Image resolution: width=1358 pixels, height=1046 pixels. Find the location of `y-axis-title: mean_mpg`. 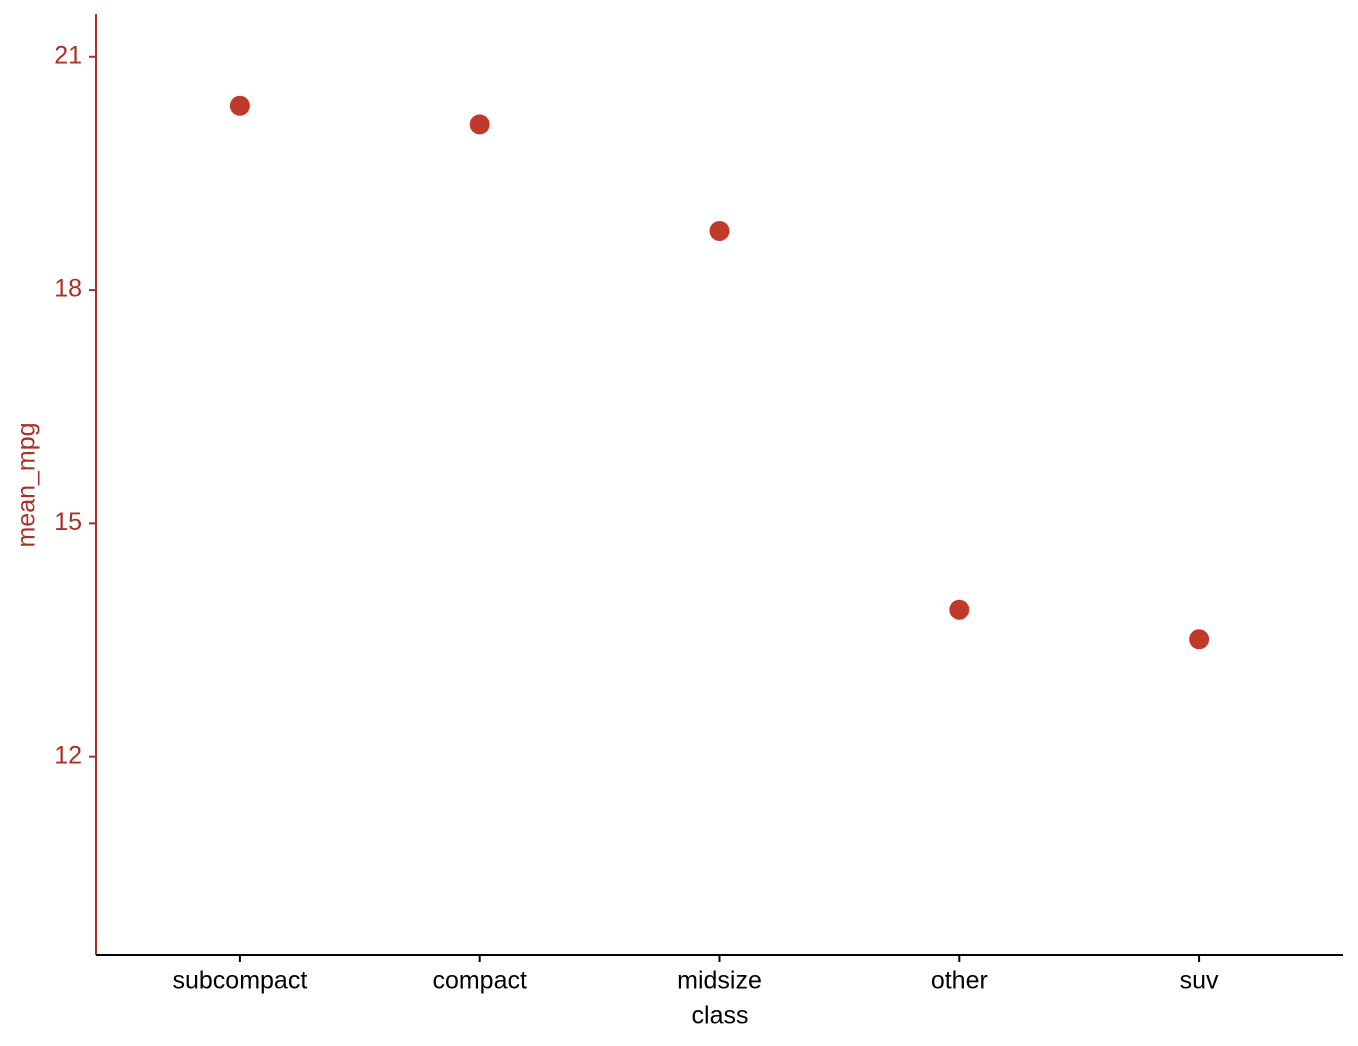

y-axis-title: mean_mpg is located at coordinates (27, 484).